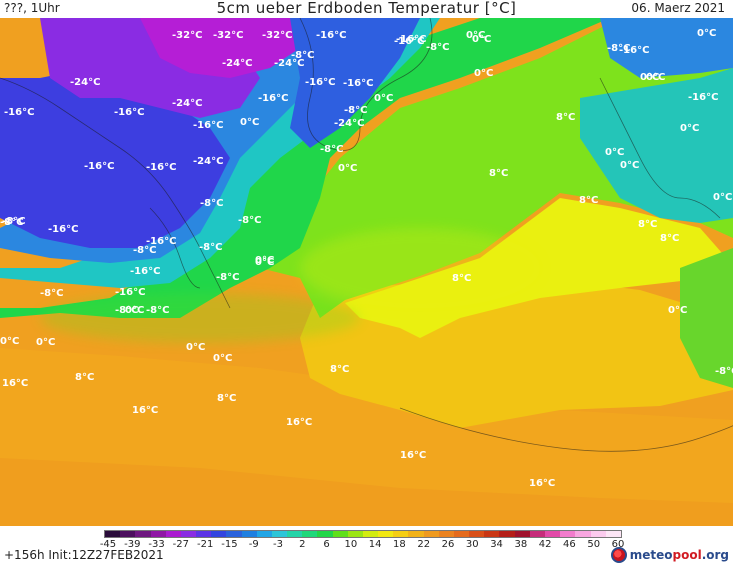 This screenshot has height=566, width=733. What do you see at coordinates (521, 544) in the screenshot?
I see `colorbar-tick-label: 38` at bounding box center [521, 544].